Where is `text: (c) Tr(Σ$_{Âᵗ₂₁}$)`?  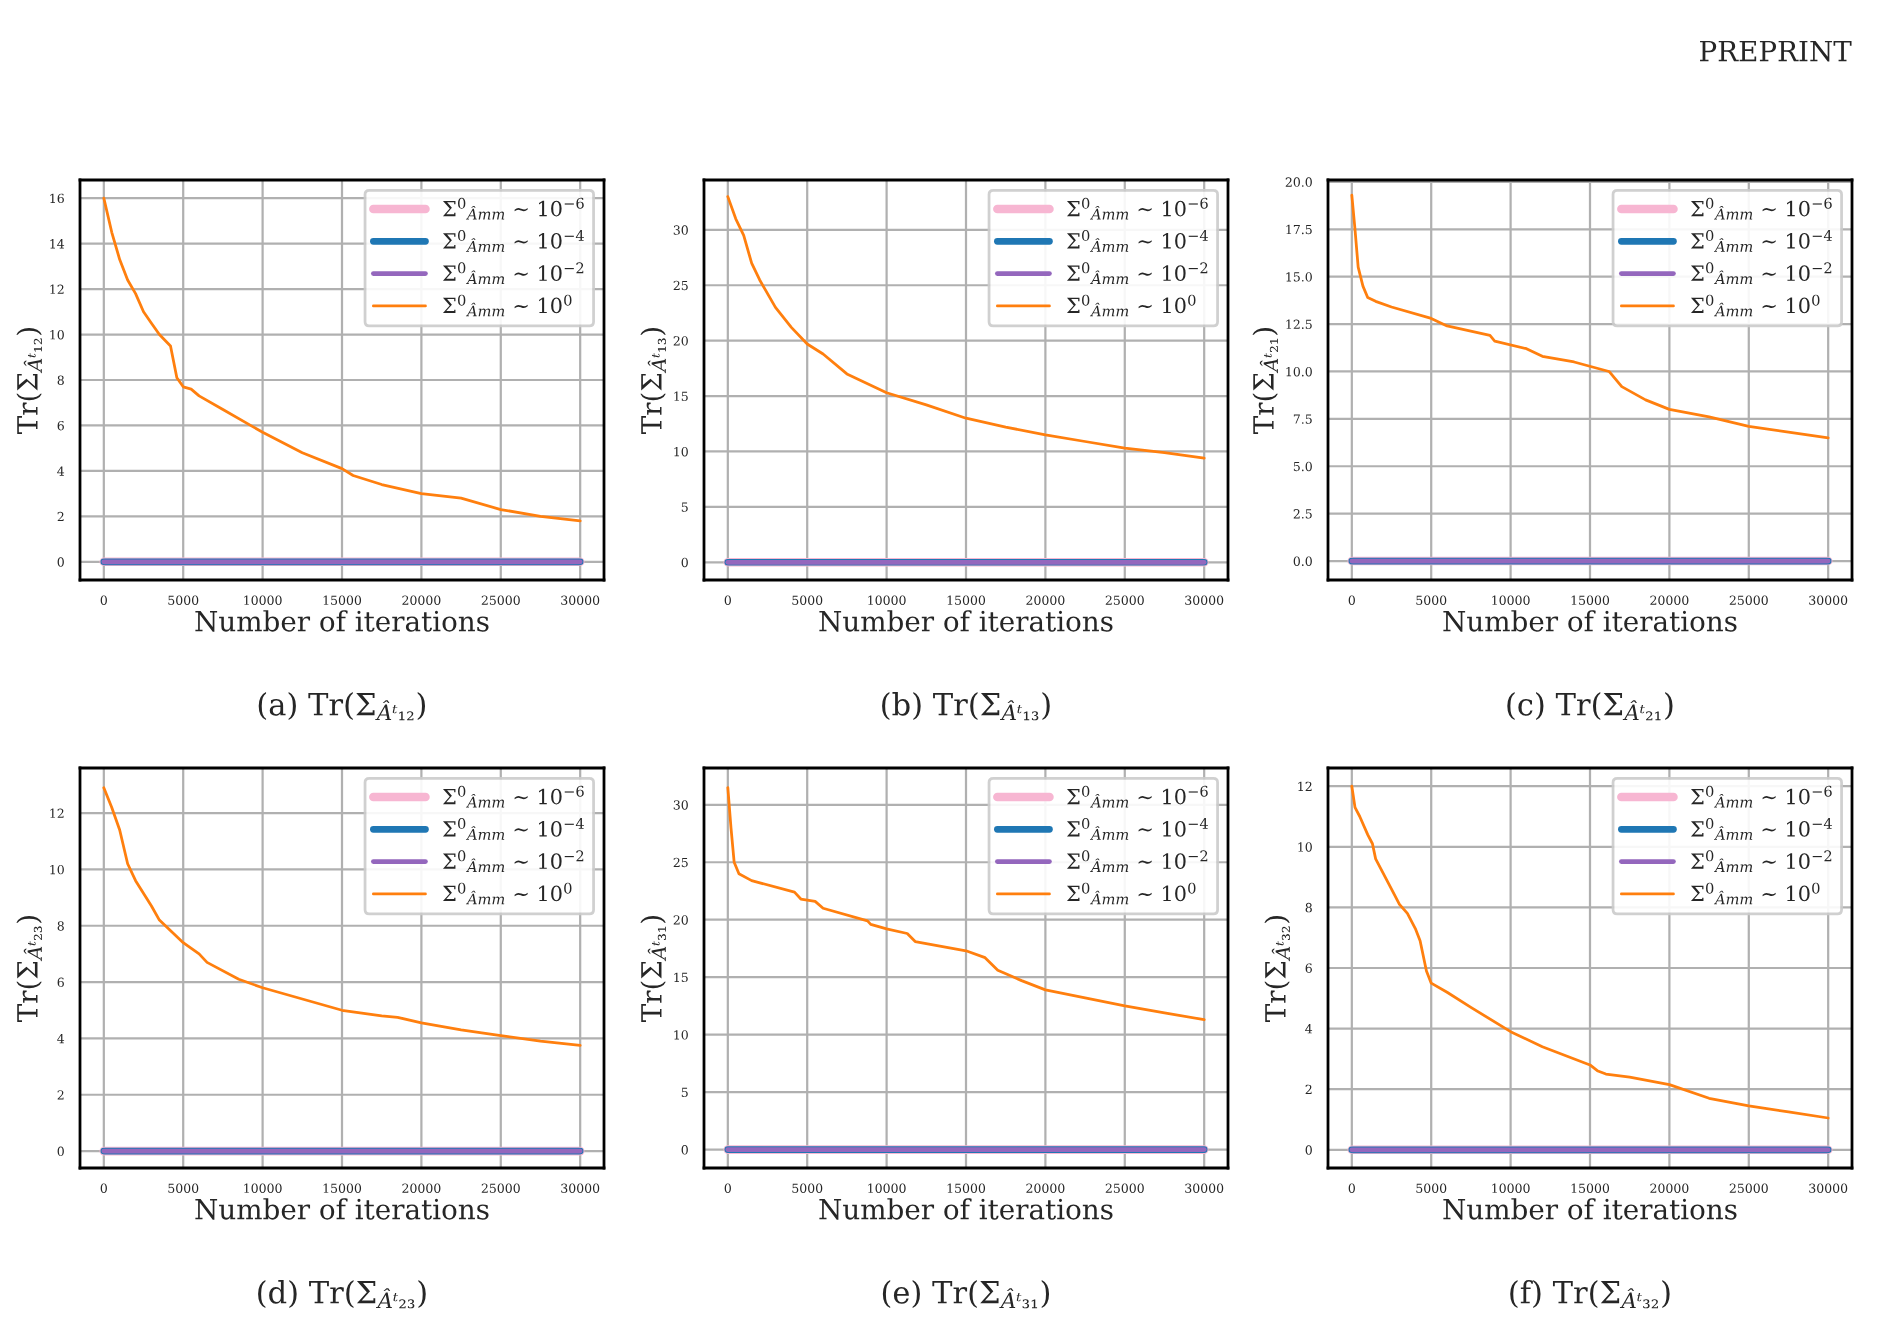
text: (c) Tr(Σ$_{Âᵗ₂₁}$) is located at coordinates (1590, 706).